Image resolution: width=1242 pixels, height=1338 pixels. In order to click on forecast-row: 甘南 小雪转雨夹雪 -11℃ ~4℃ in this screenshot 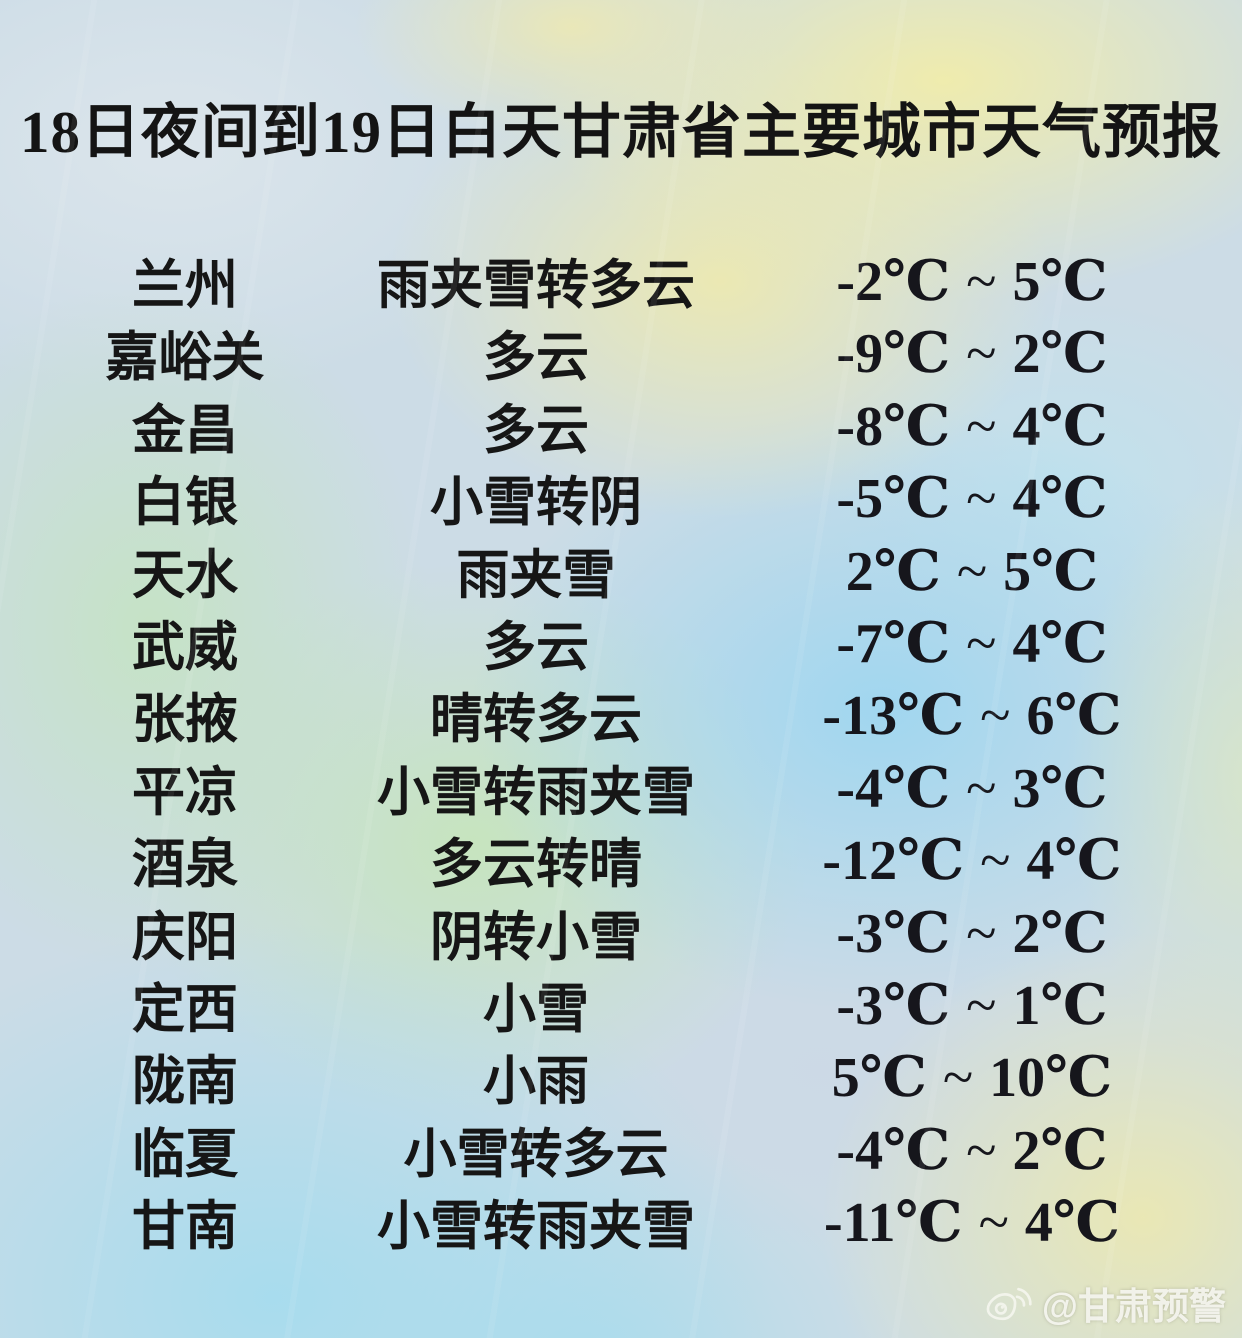, I will do `click(621, 1220)`.